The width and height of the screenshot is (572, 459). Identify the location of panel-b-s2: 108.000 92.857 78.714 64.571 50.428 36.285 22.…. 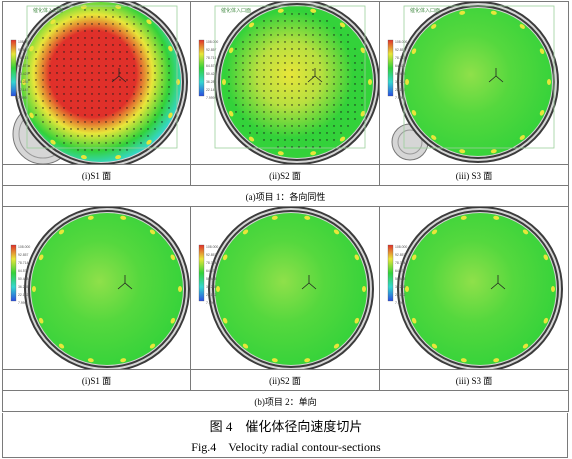
(285, 288).